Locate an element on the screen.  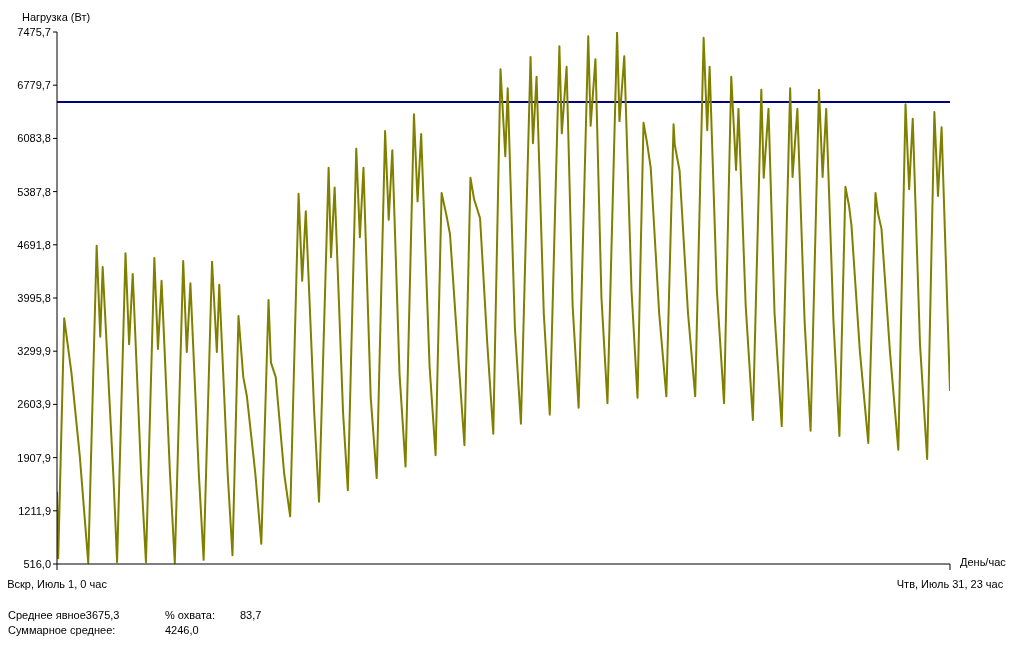
x-tick-label: Чтв, Июль 31, 23 час is located at coordinates (950, 583).